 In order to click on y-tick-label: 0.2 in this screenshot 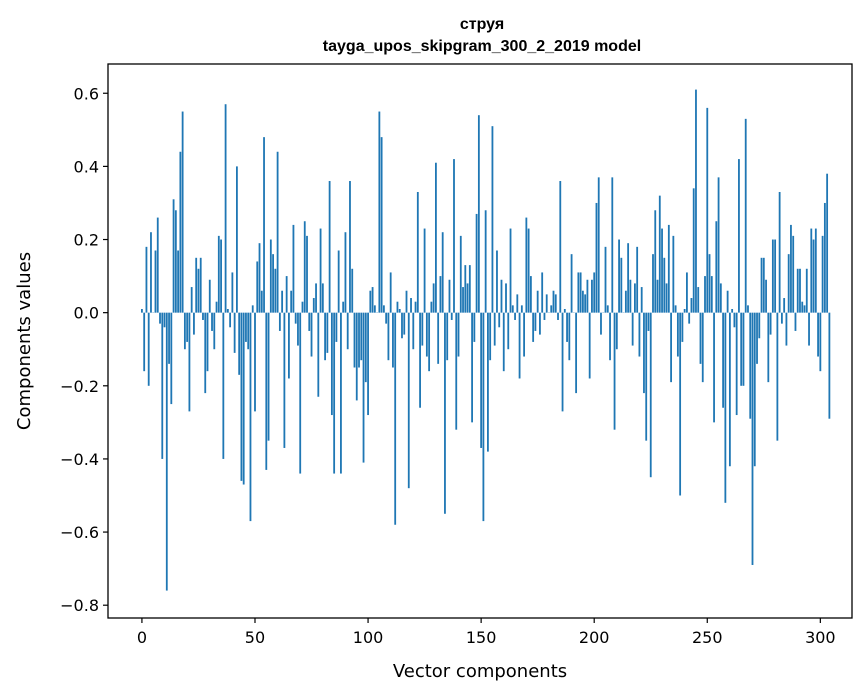, I will do `click(86, 240)`.